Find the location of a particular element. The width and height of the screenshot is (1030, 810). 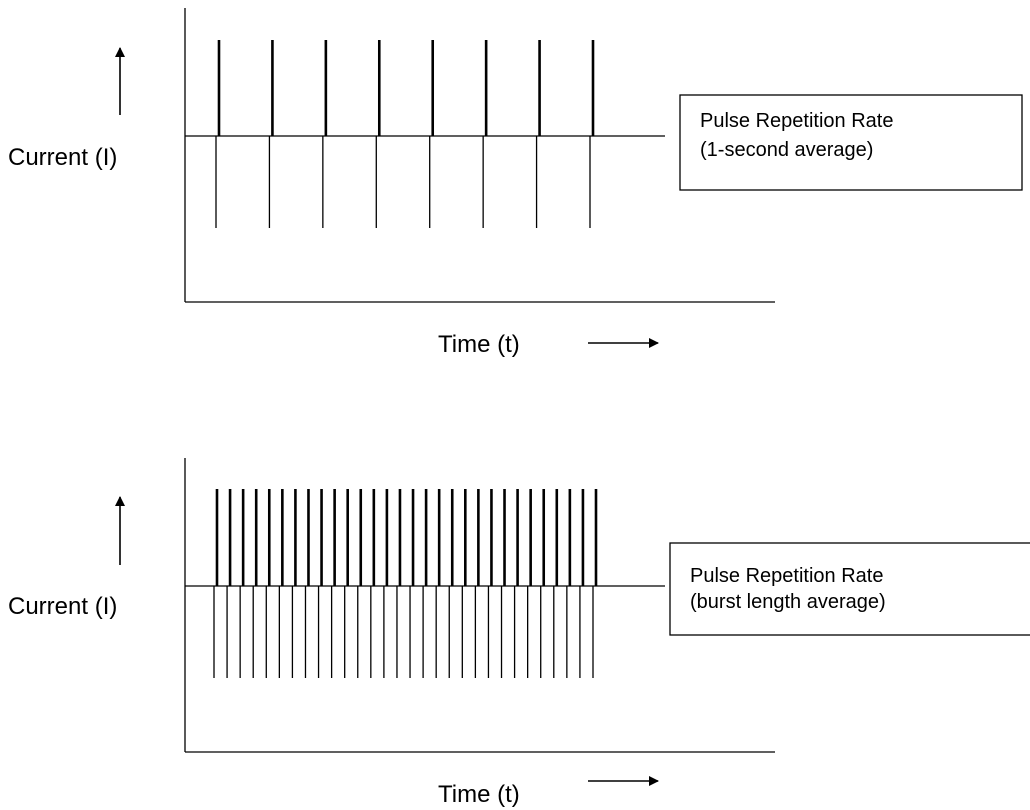

bottom-box-label-line2: (burst length average) is located at coordinates (788, 602).